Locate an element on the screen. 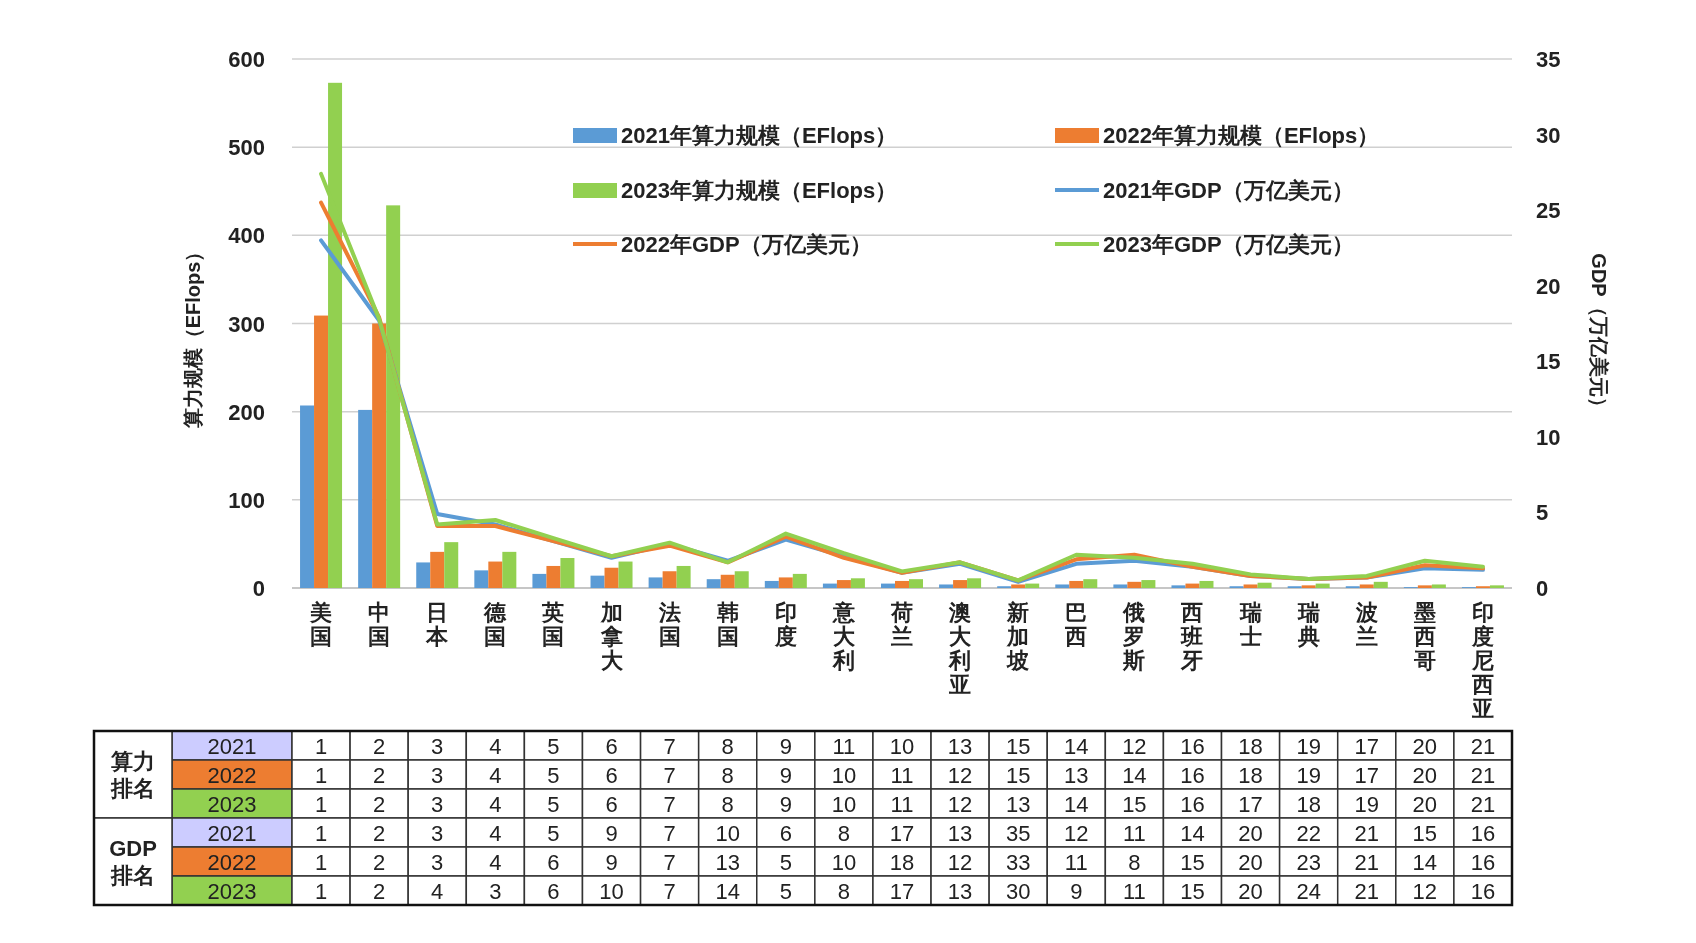  y2-tick-label: 30 is located at coordinates (1548, 135).